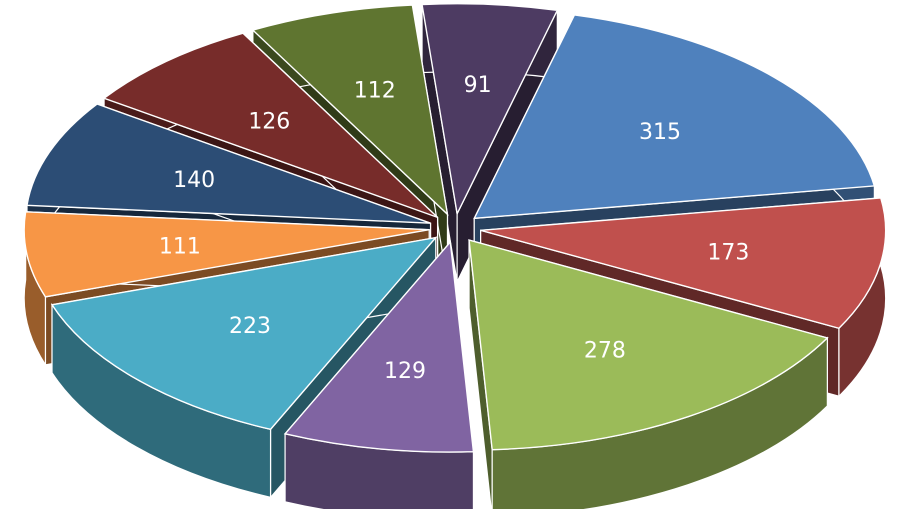 This screenshot has height=509, width=904. Describe the element at coordinates (375, 91) in the screenshot. I see `pie-slice-value-label: 112` at that location.